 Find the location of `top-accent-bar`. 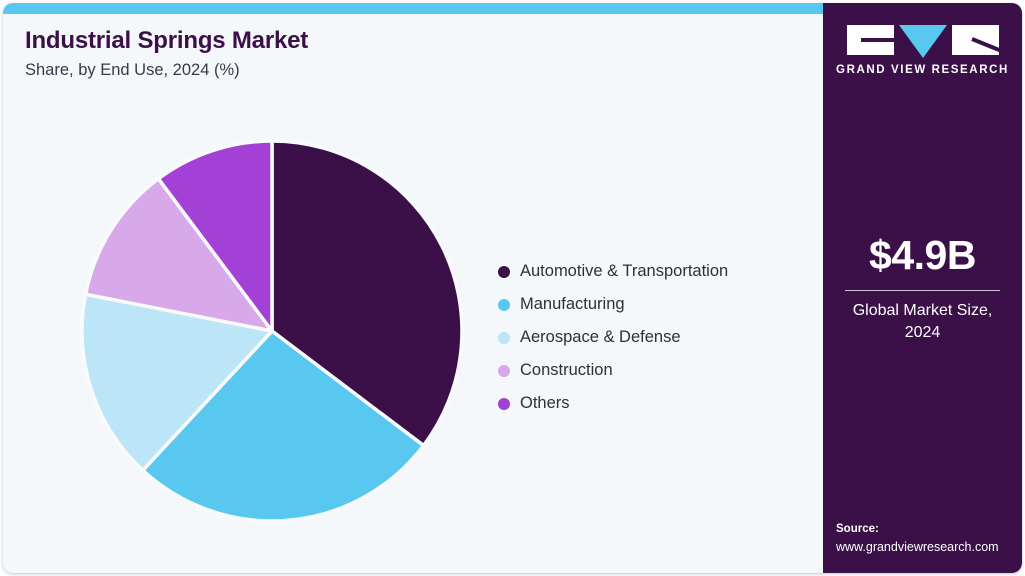

top-accent-bar is located at coordinates (512, 8).